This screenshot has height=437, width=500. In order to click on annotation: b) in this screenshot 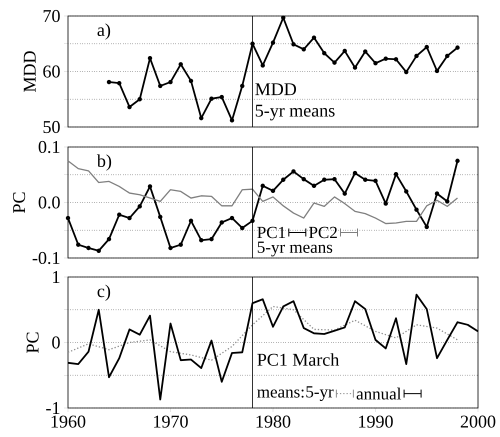, I will do `click(104, 162)`.